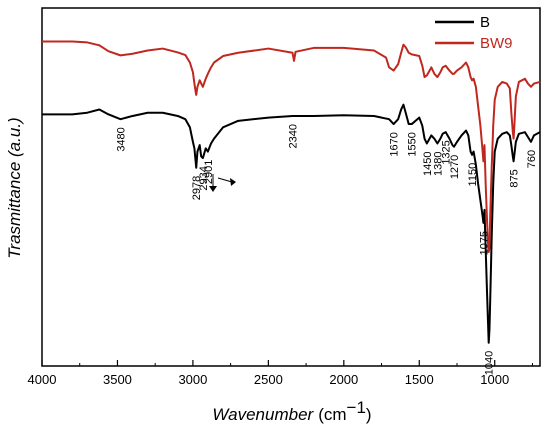  I want to click on peak-label-1670: 1670, so click(395, 144).